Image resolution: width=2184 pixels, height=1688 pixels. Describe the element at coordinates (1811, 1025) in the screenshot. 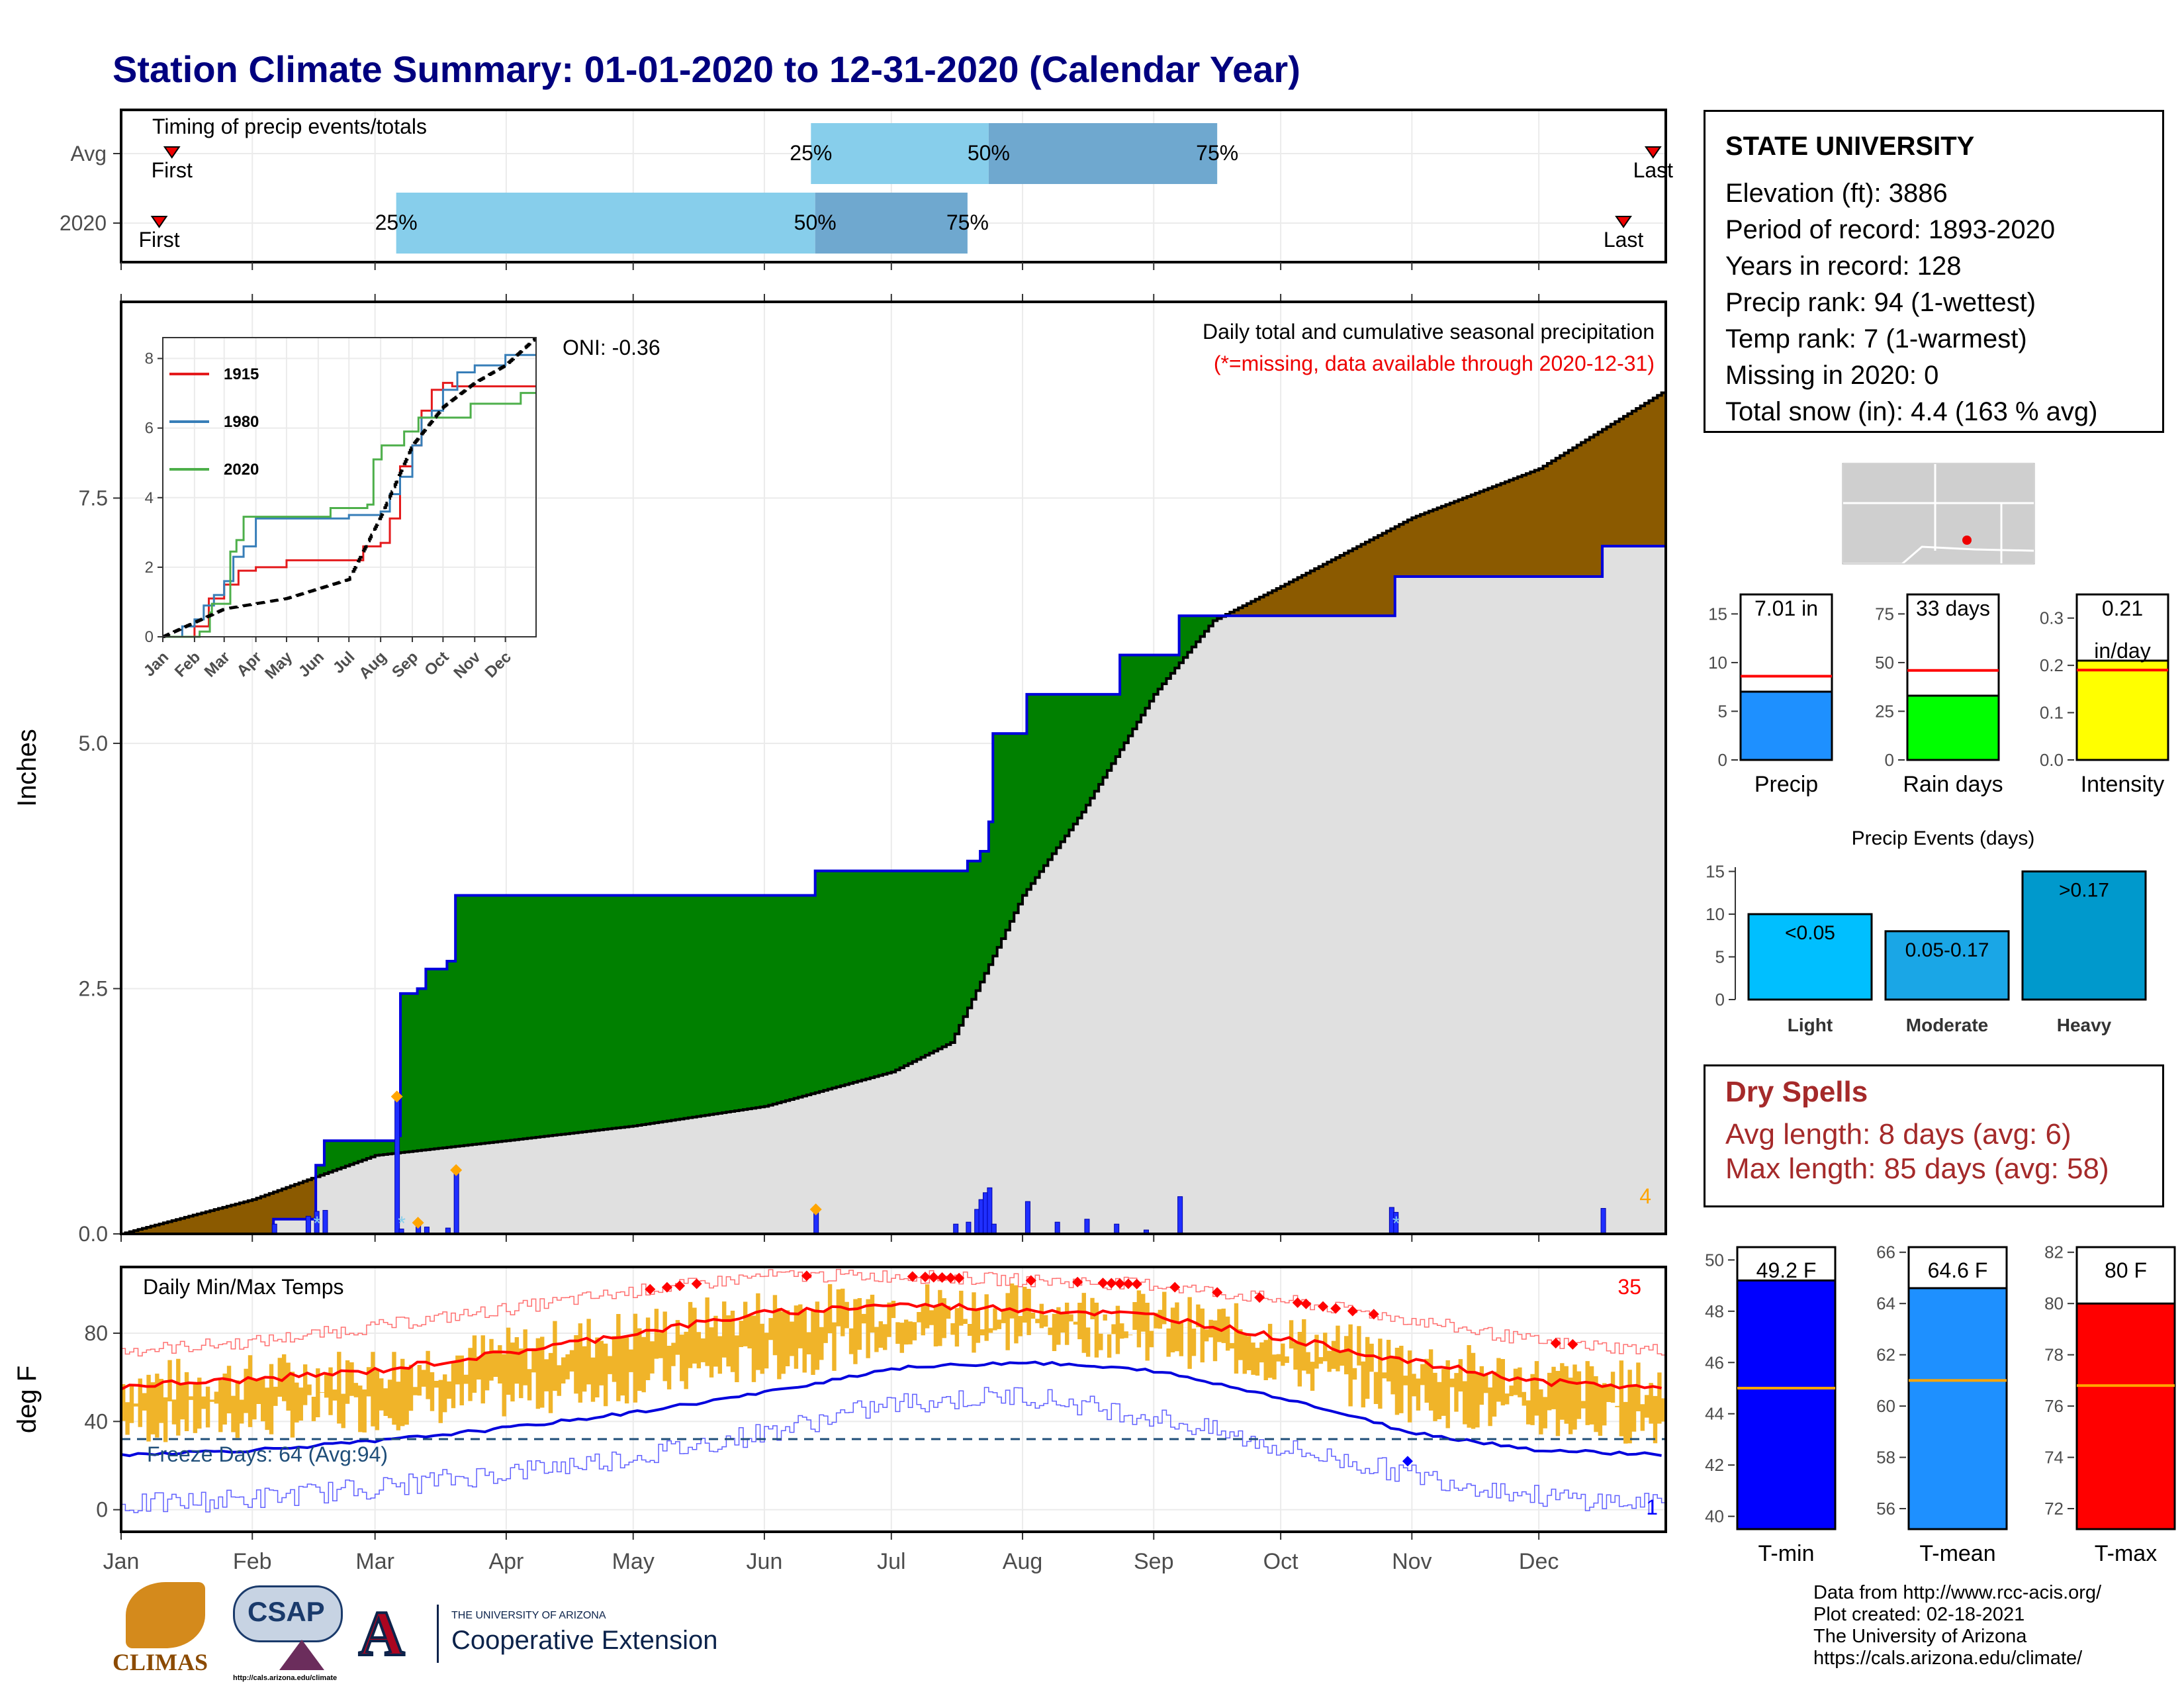

I see `events-x-label: Light` at that location.